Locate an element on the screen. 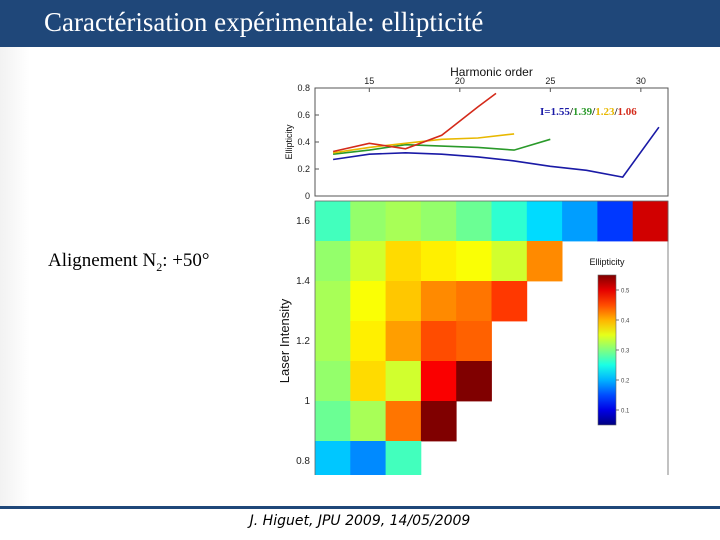  intensity-annotation-value: 1.06 is located at coordinates (628, 112).